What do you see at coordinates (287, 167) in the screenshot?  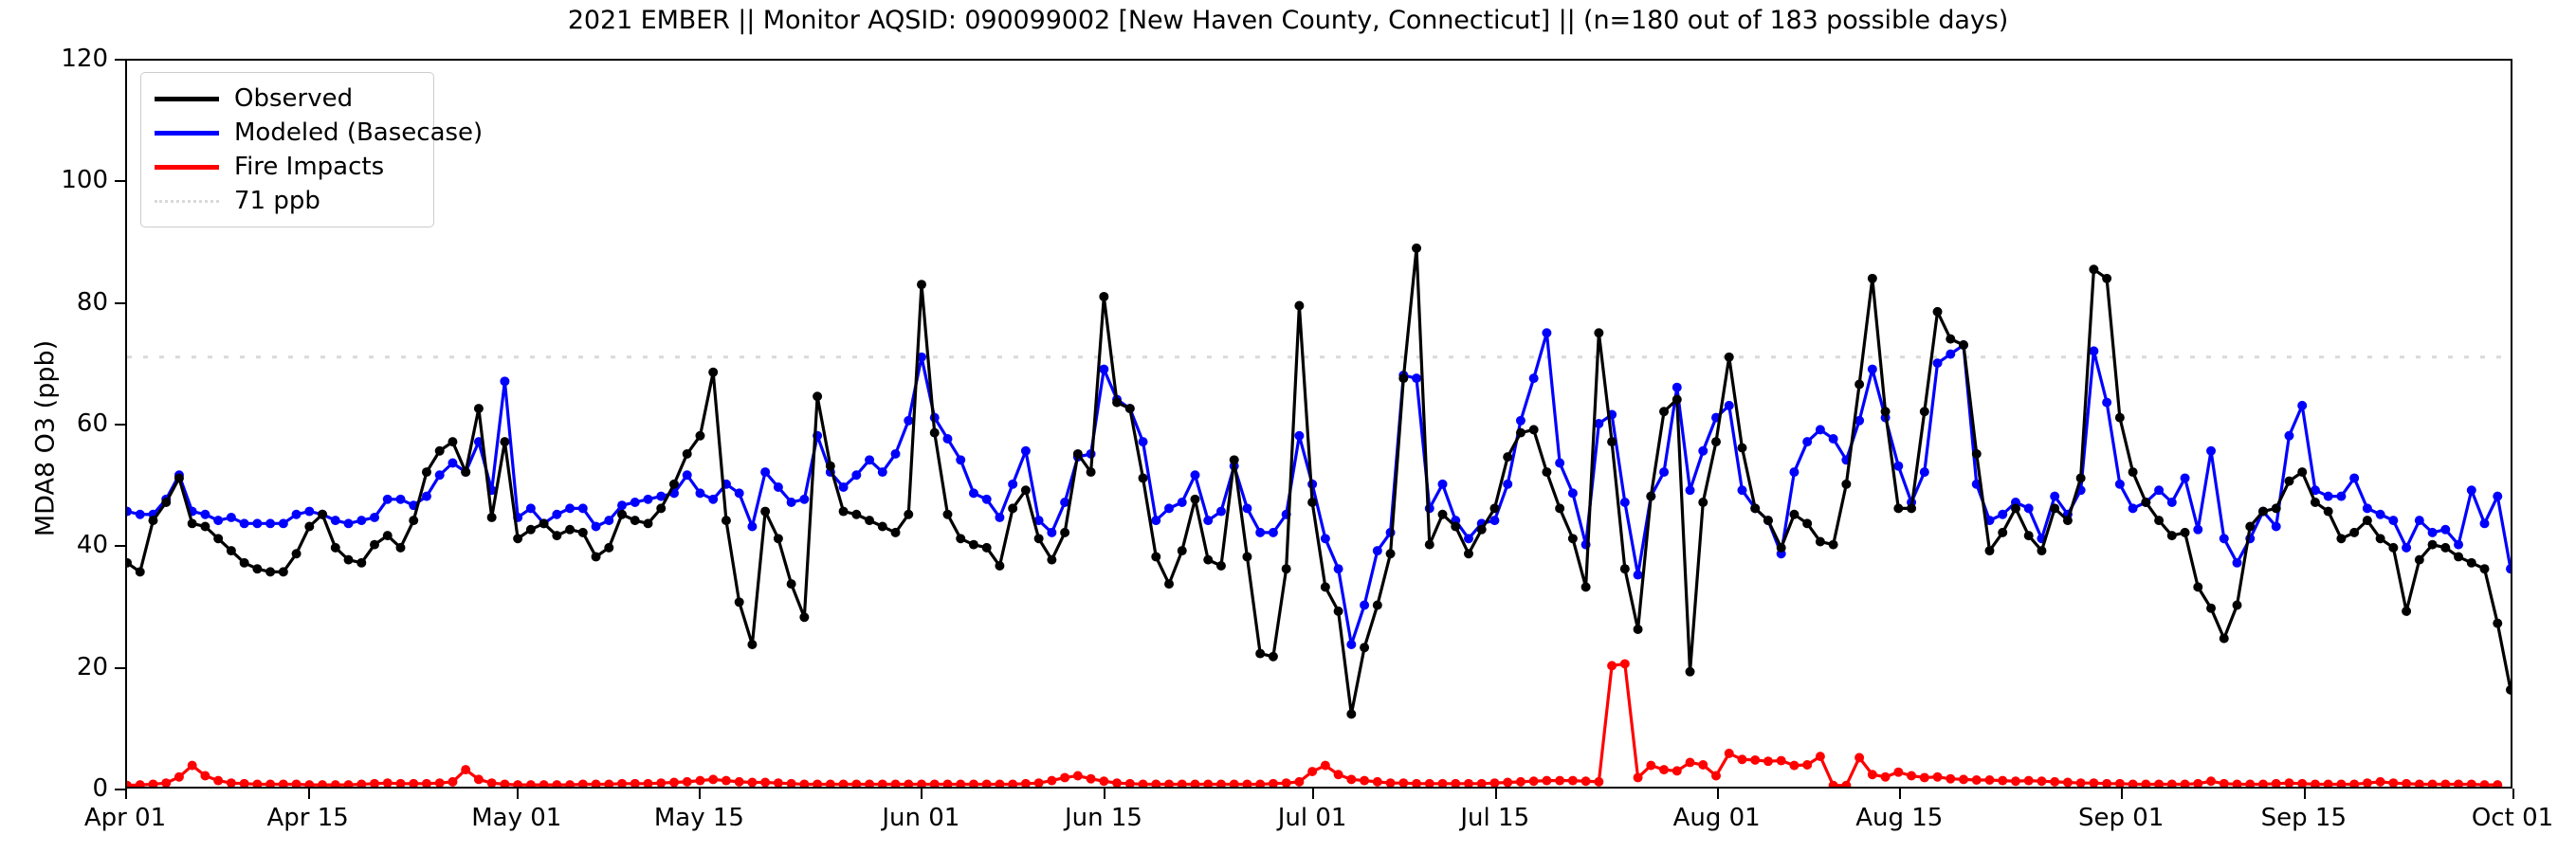 I see `legend-item-fire-impacts: Fire Impacts` at bounding box center [287, 167].